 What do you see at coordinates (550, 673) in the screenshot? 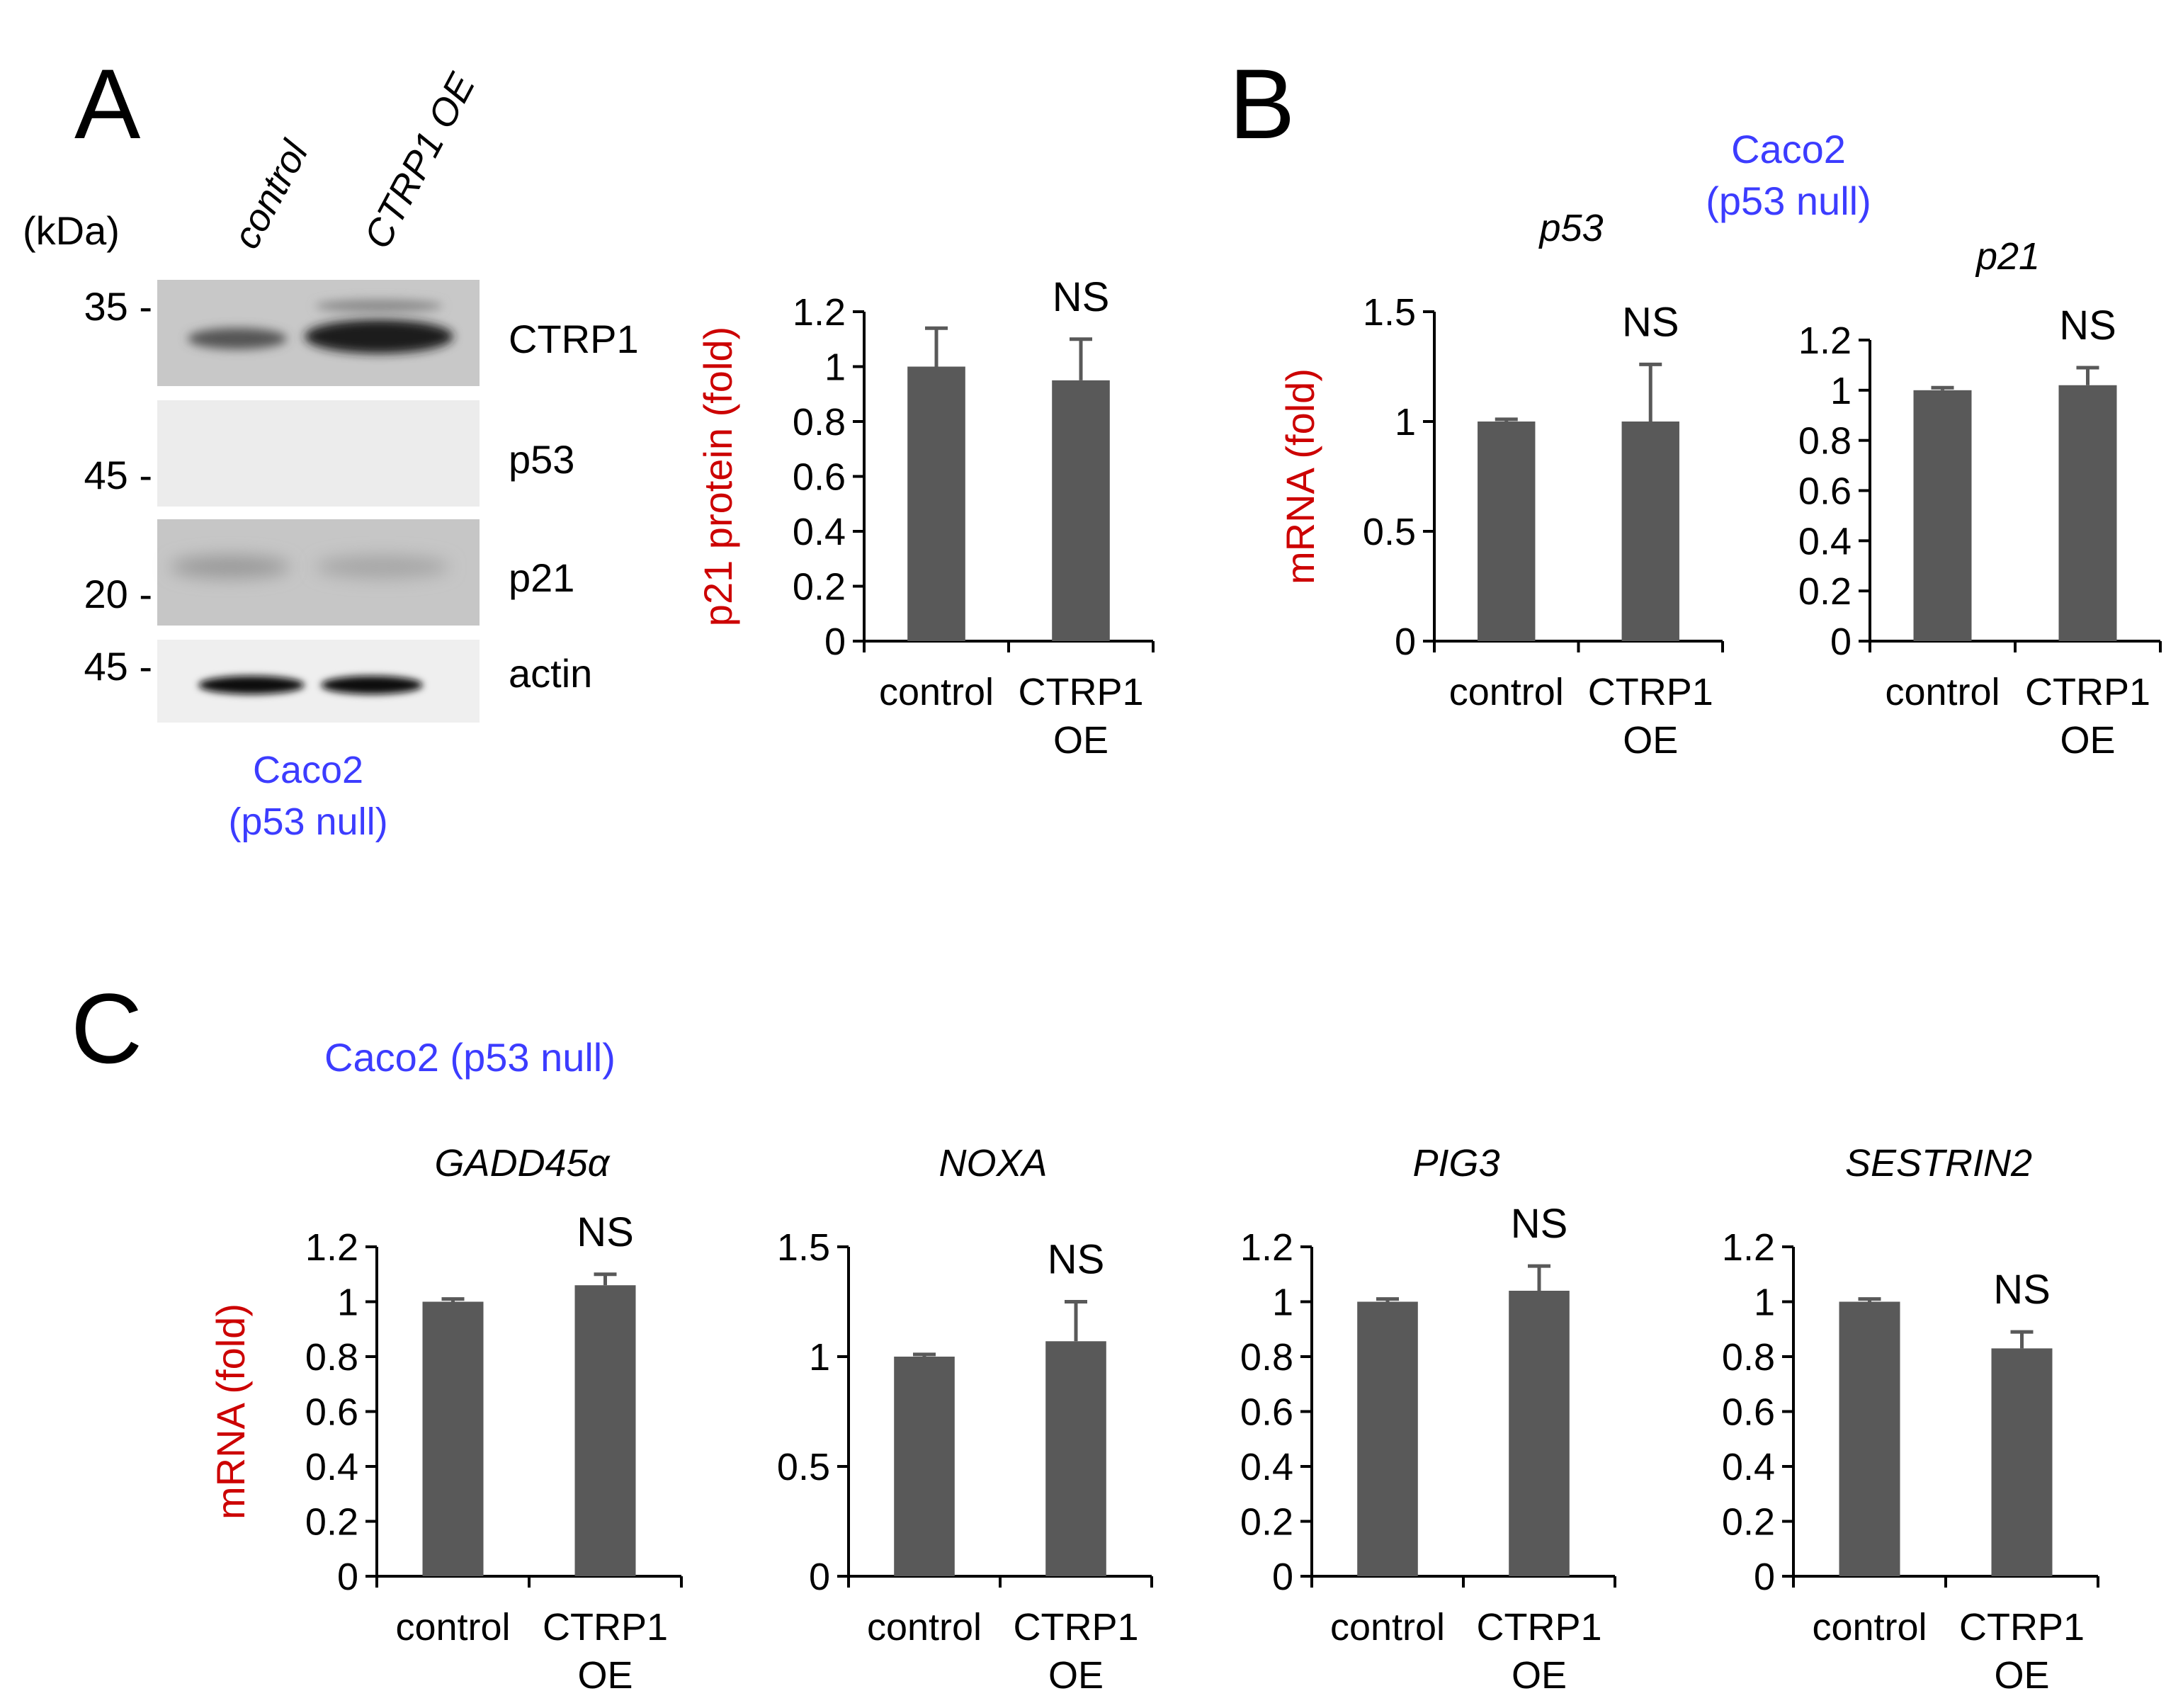
I see `band-label-actin: actin` at bounding box center [550, 673].